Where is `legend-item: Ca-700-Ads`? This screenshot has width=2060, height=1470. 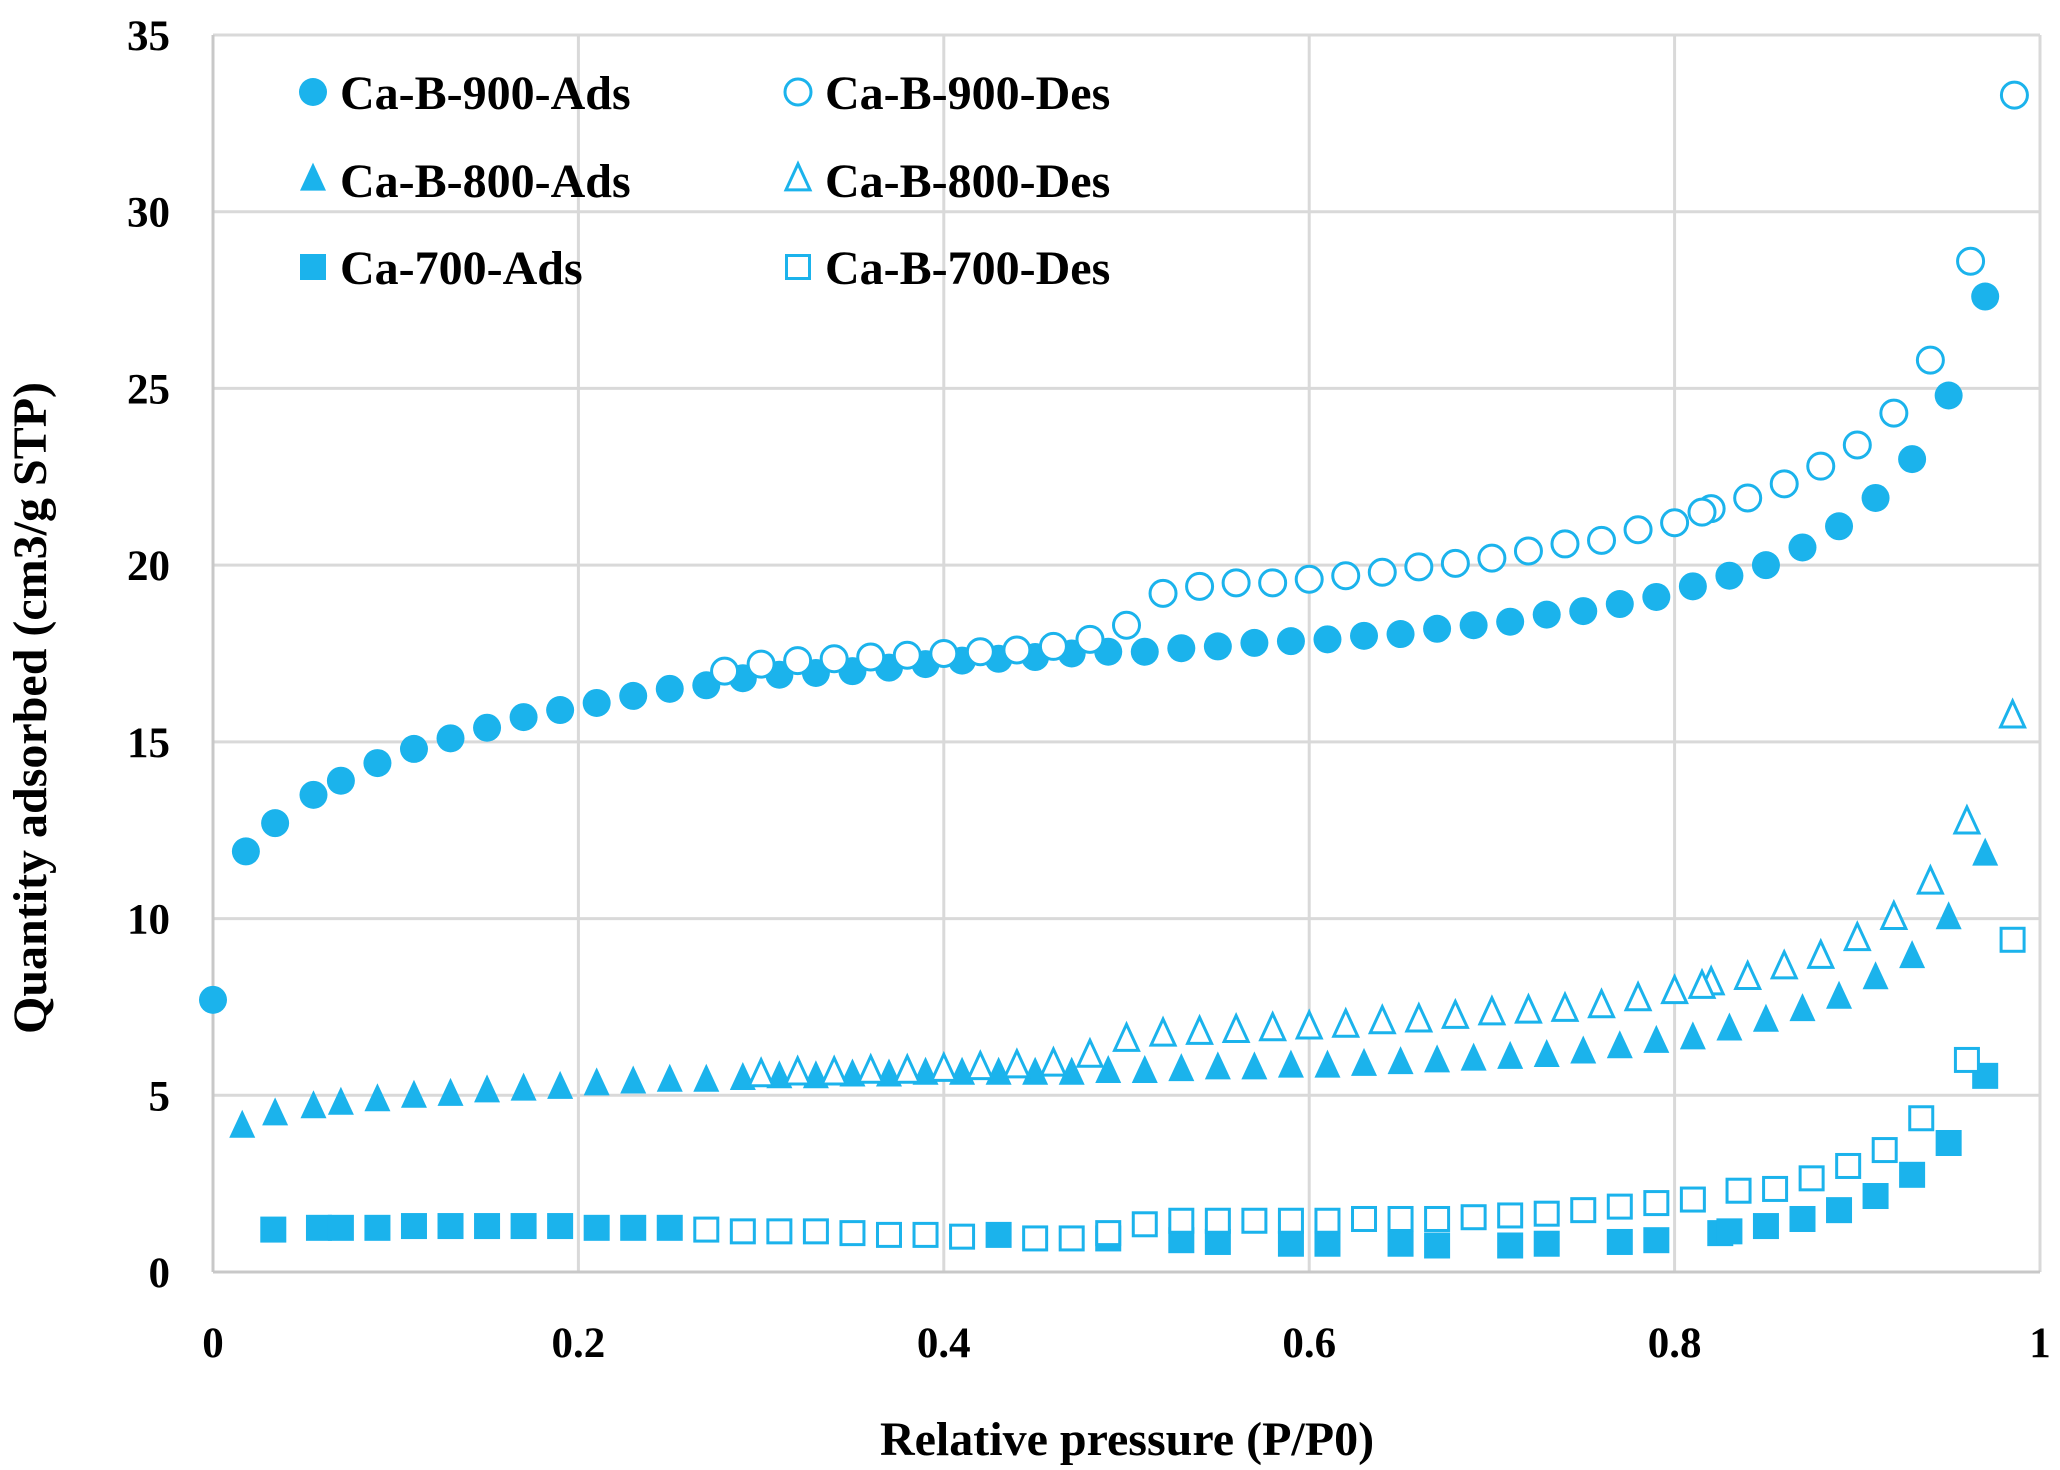 legend-item: Ca-700-Ads is located at coordinates (441, 268).